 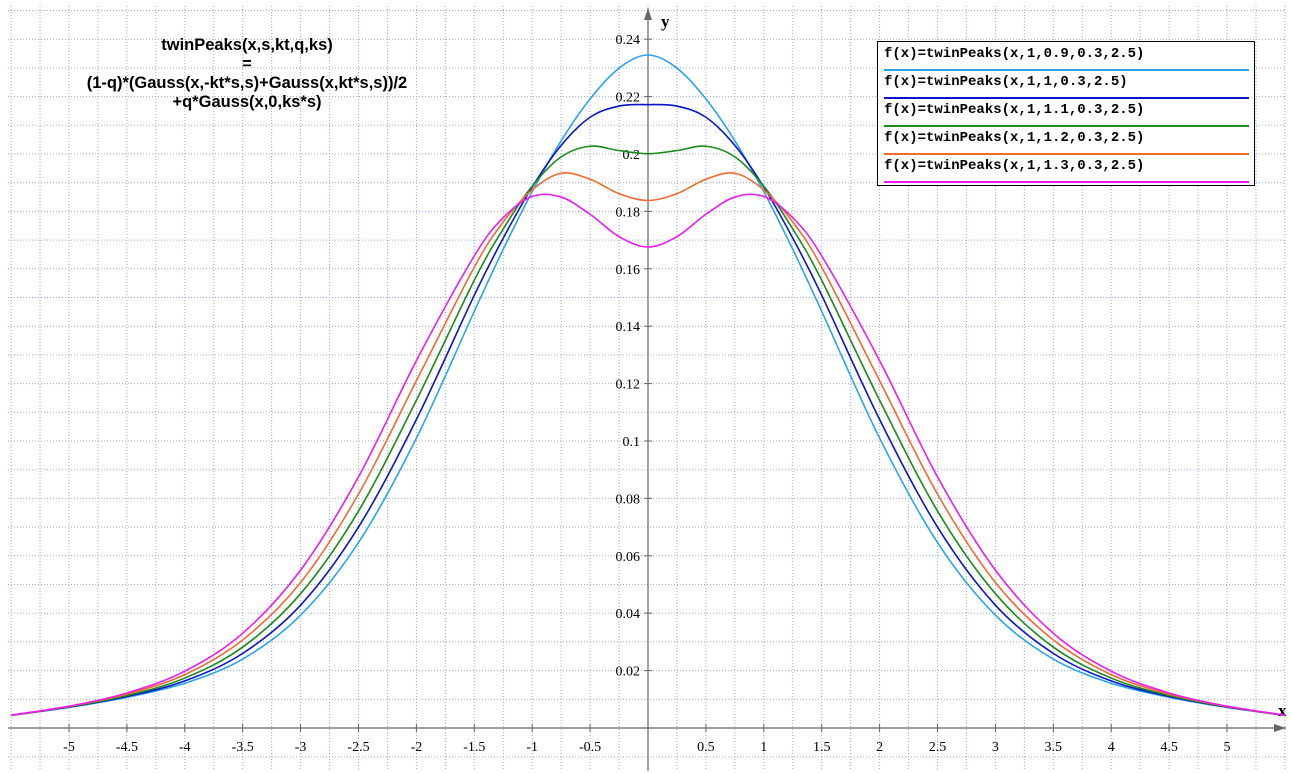 I want to click on x-tick-label: -2, so click(x=417, y=747).